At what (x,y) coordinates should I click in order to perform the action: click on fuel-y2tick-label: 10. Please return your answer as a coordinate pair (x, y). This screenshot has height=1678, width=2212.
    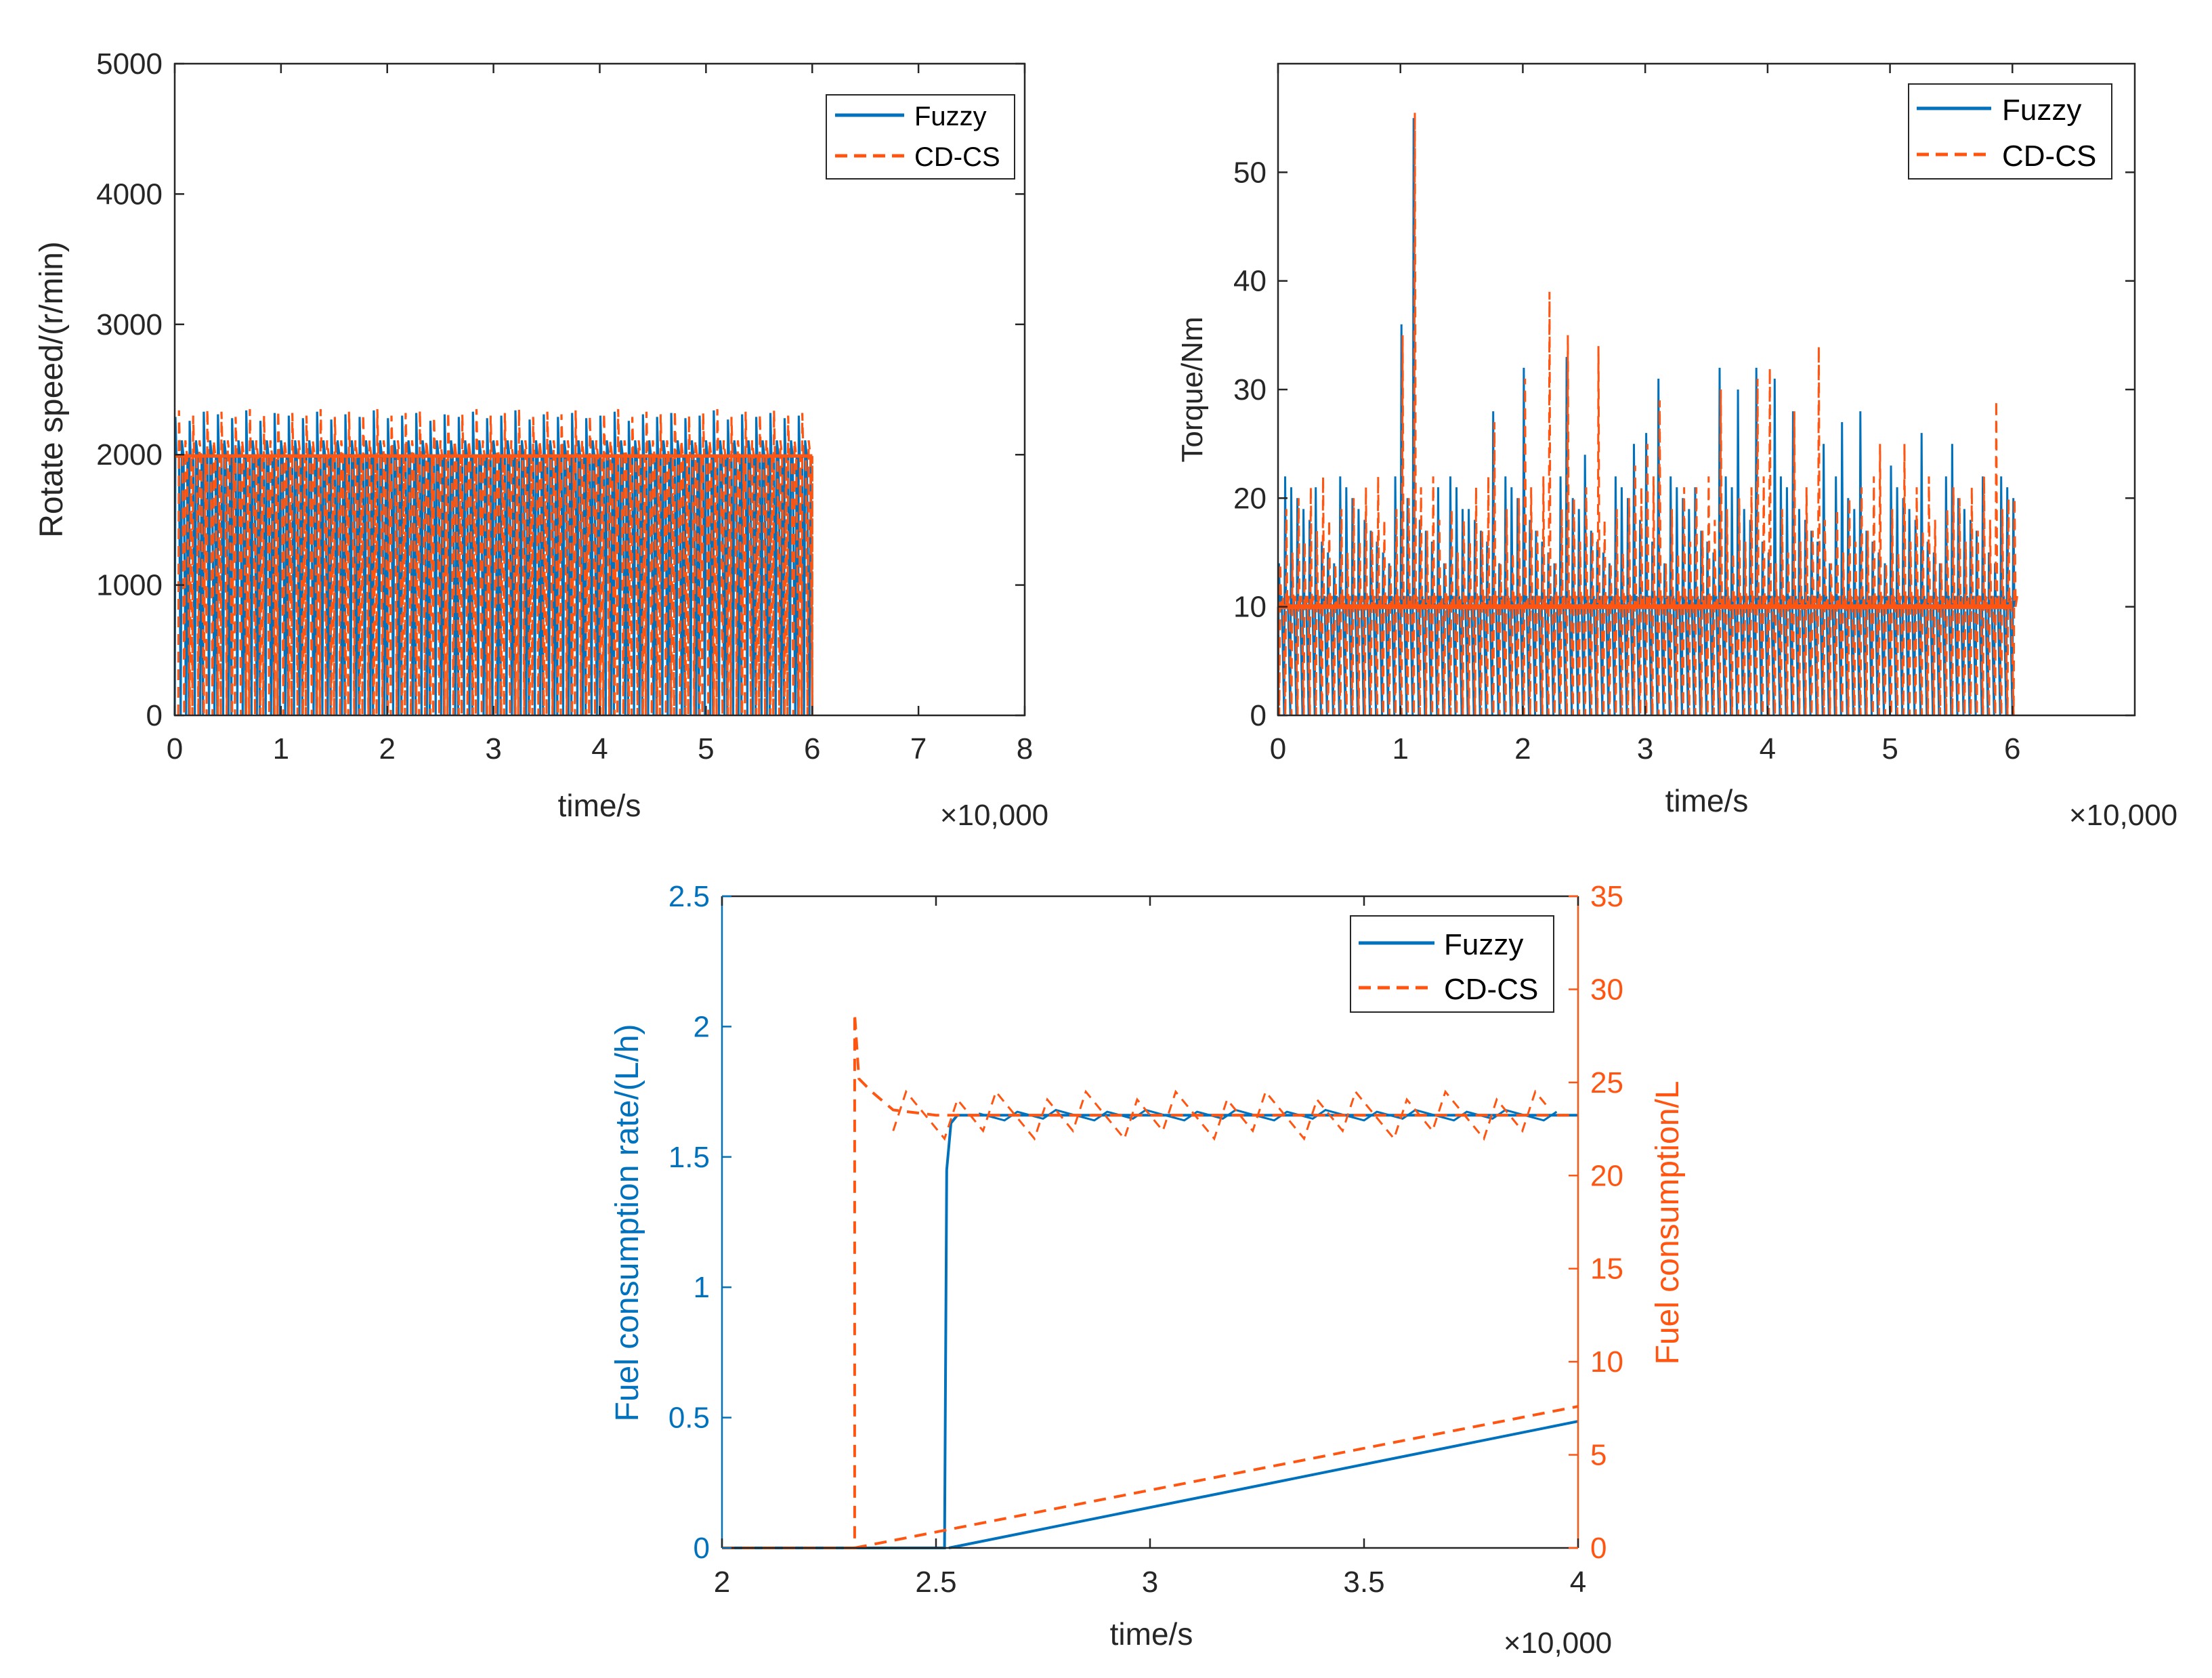
    Looking at the image, I should click on (1606, 1362).